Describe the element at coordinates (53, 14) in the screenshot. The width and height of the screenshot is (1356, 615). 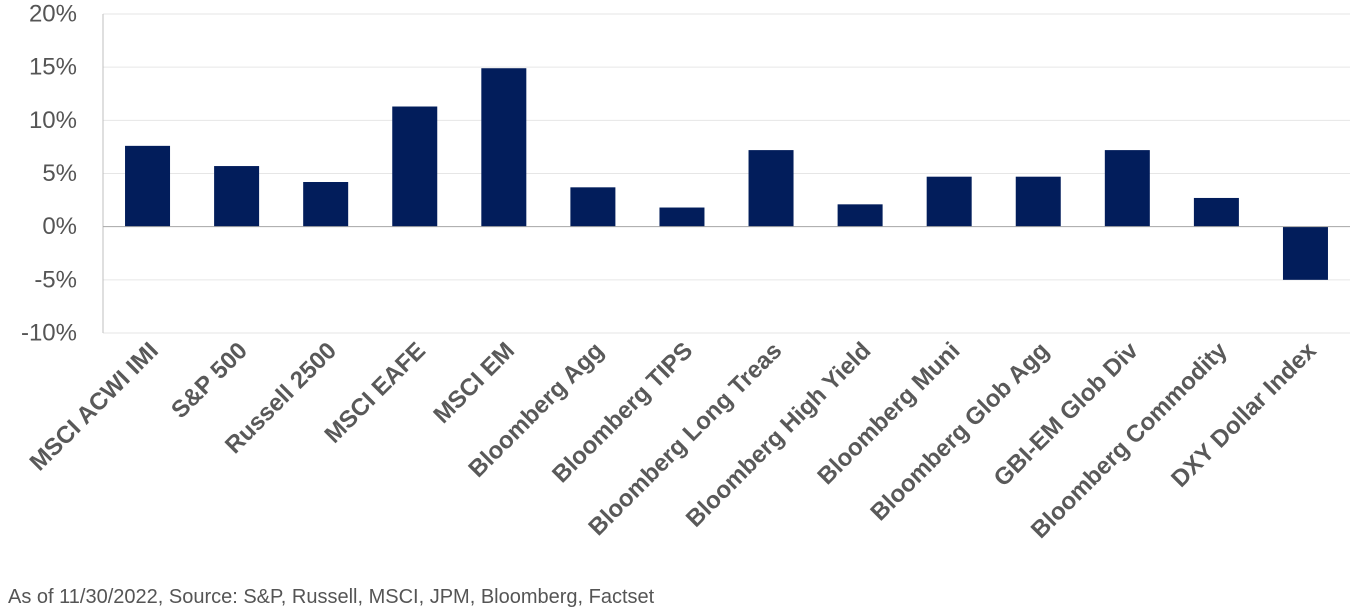
I see `y-tick-label: 20%` at that location.